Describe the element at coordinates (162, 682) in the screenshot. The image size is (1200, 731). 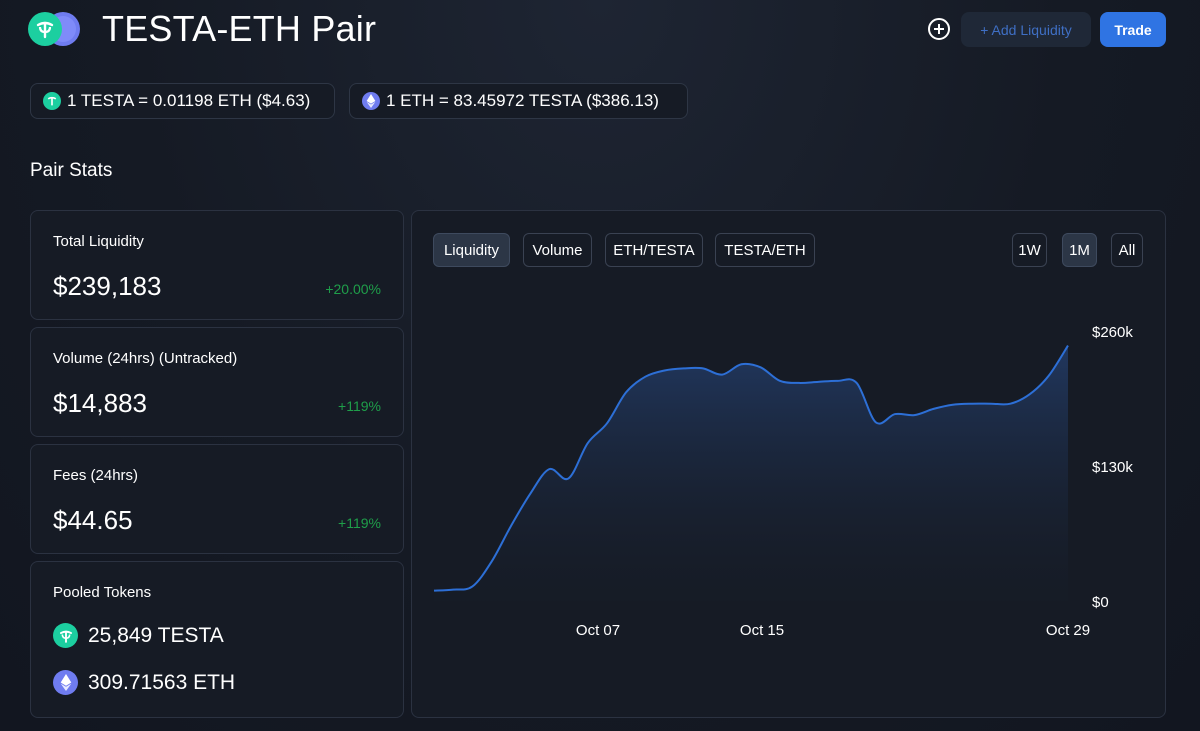
I see `pooled-eth-amount: 309.71563 ETH` at that location.